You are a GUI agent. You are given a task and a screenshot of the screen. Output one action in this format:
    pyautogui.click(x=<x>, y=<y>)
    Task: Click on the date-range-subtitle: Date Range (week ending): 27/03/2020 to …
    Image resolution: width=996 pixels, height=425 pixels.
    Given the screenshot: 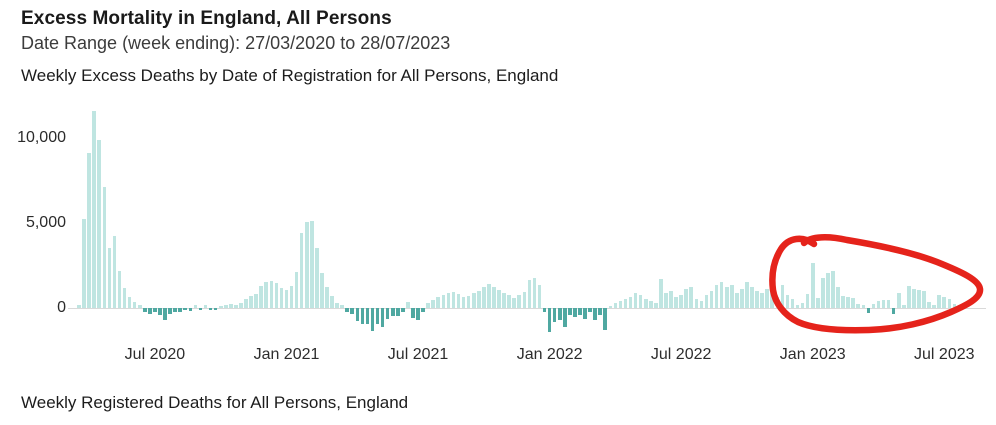 What is the action you would take?
    pyautogui.click(x=236, y=43)
    